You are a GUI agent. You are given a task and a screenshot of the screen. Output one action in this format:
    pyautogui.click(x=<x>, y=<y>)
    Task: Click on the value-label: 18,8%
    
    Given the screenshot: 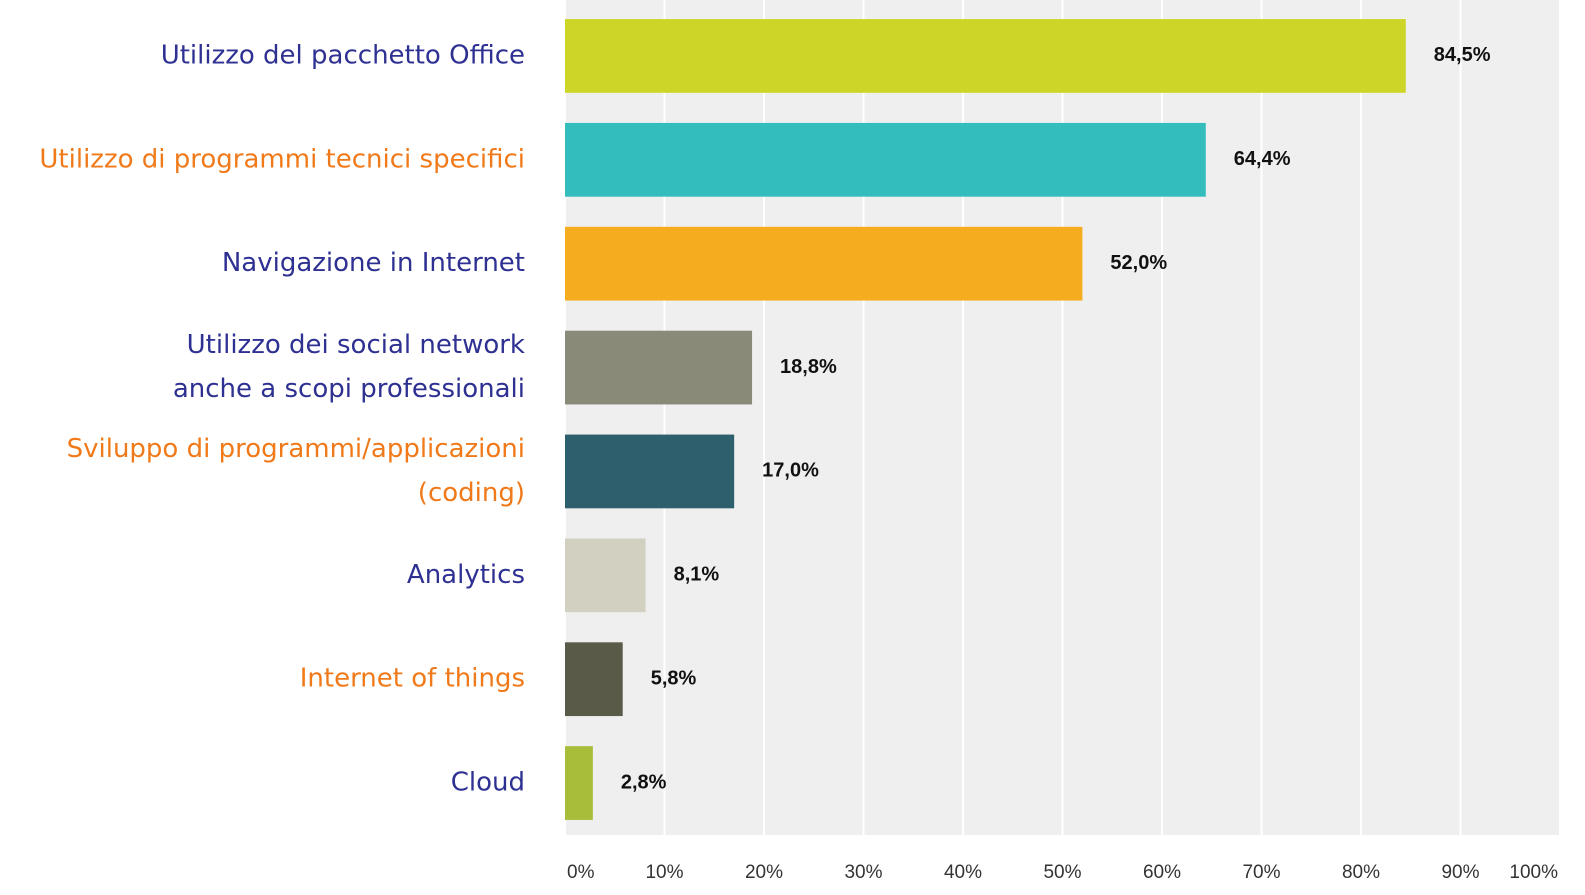 What is the action you would take?
    pyautogui.click(x=808, y=367)
    